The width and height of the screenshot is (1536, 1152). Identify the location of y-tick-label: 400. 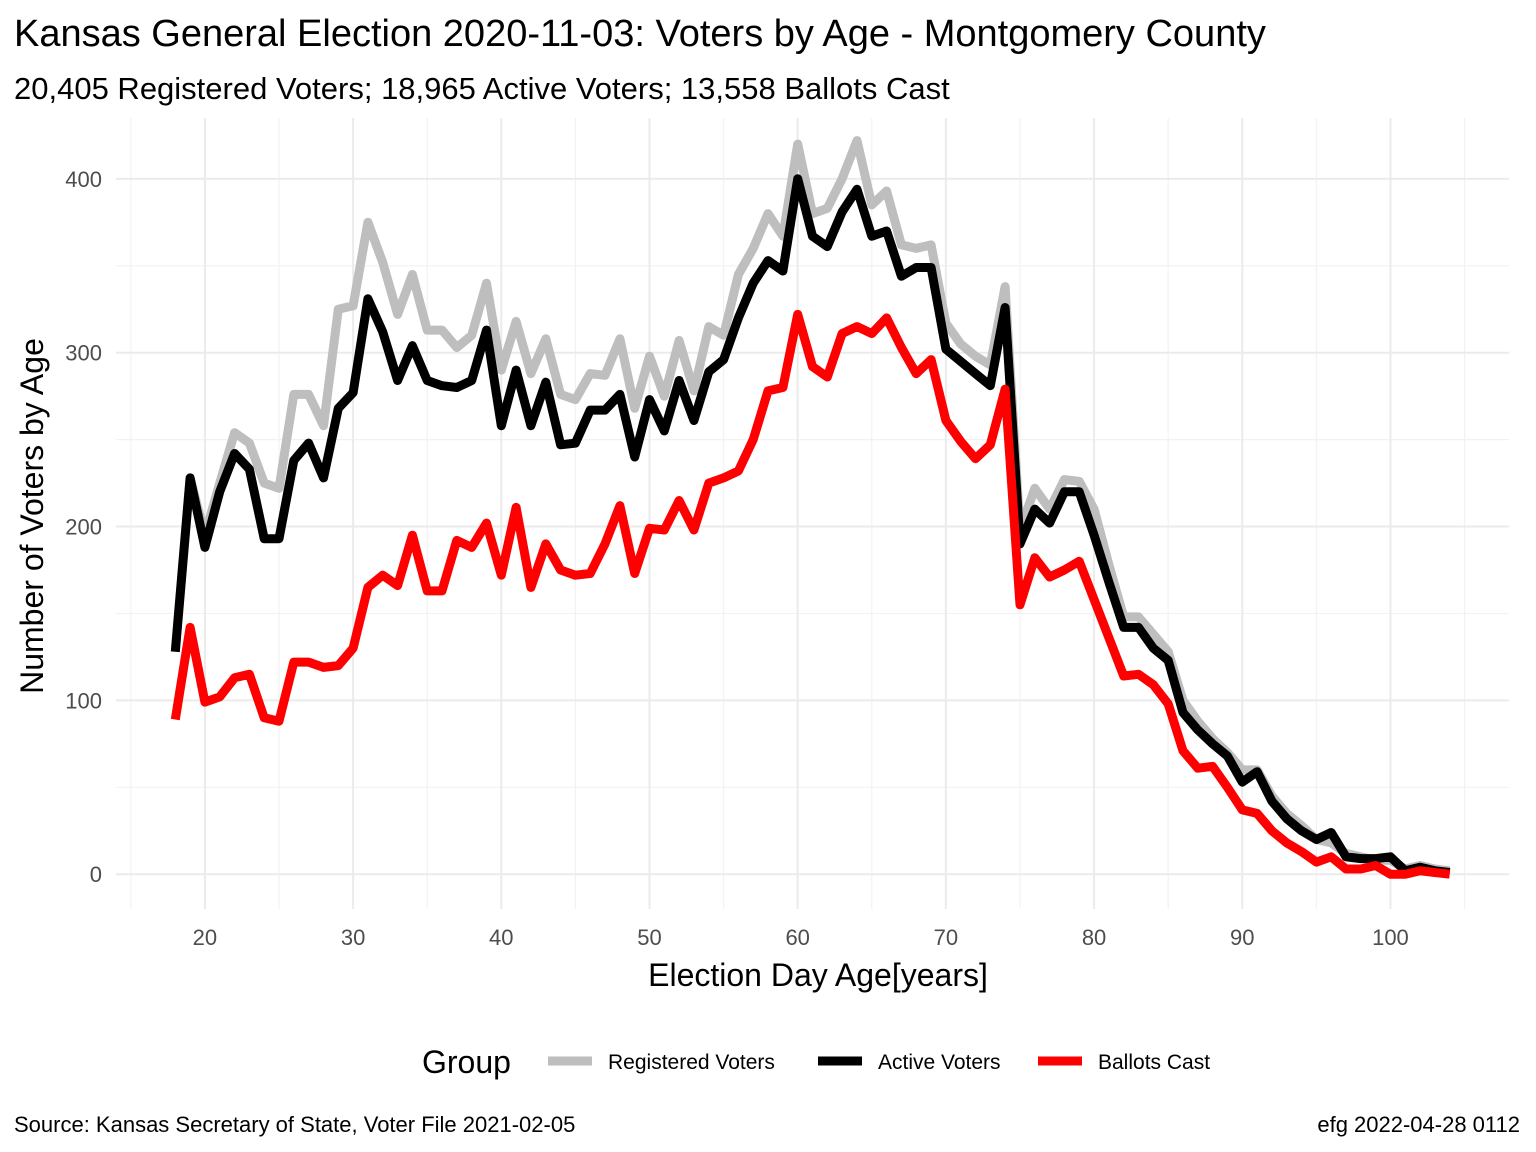
(83, 179).